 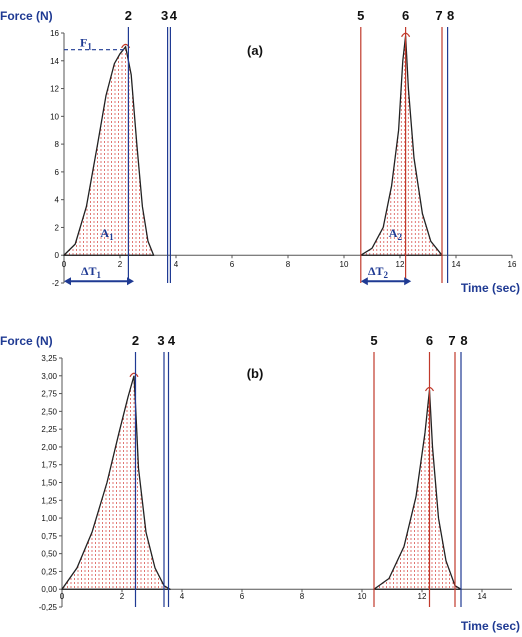 What do you see at coordinates (67, 281) in the screenshot?
I see `dt1-arrow-head-left` at bounding box center [67, 281].